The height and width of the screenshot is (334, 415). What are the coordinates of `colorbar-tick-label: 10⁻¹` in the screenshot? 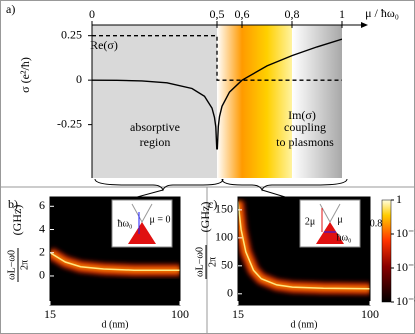 It's located at (405, 233).